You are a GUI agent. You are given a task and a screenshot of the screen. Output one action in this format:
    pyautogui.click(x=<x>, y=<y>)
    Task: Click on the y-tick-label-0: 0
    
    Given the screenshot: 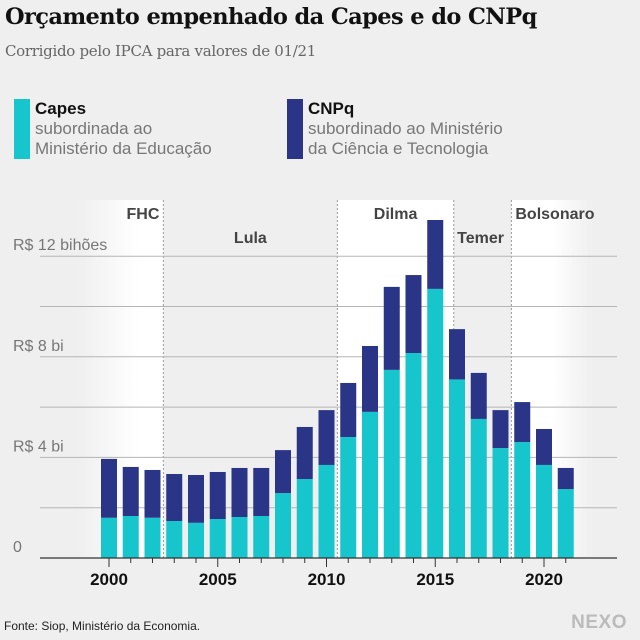 What is the action you would take?
    pyautogui.click(x=17, y=547)
    